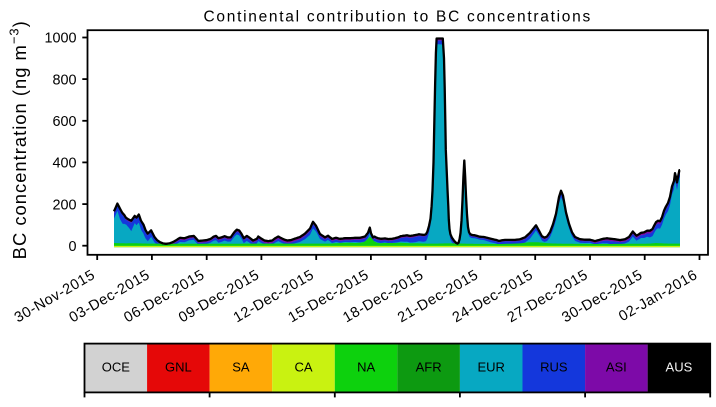 The image size is (716, 407). Describe the element at coordinates (64, 164) in the screenshot. I see `svg-text: 400` at that location.